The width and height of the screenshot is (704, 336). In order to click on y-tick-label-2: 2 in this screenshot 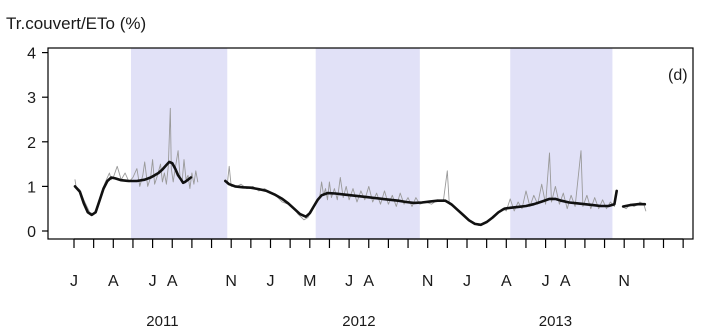, I will do `click(31, 143)`.